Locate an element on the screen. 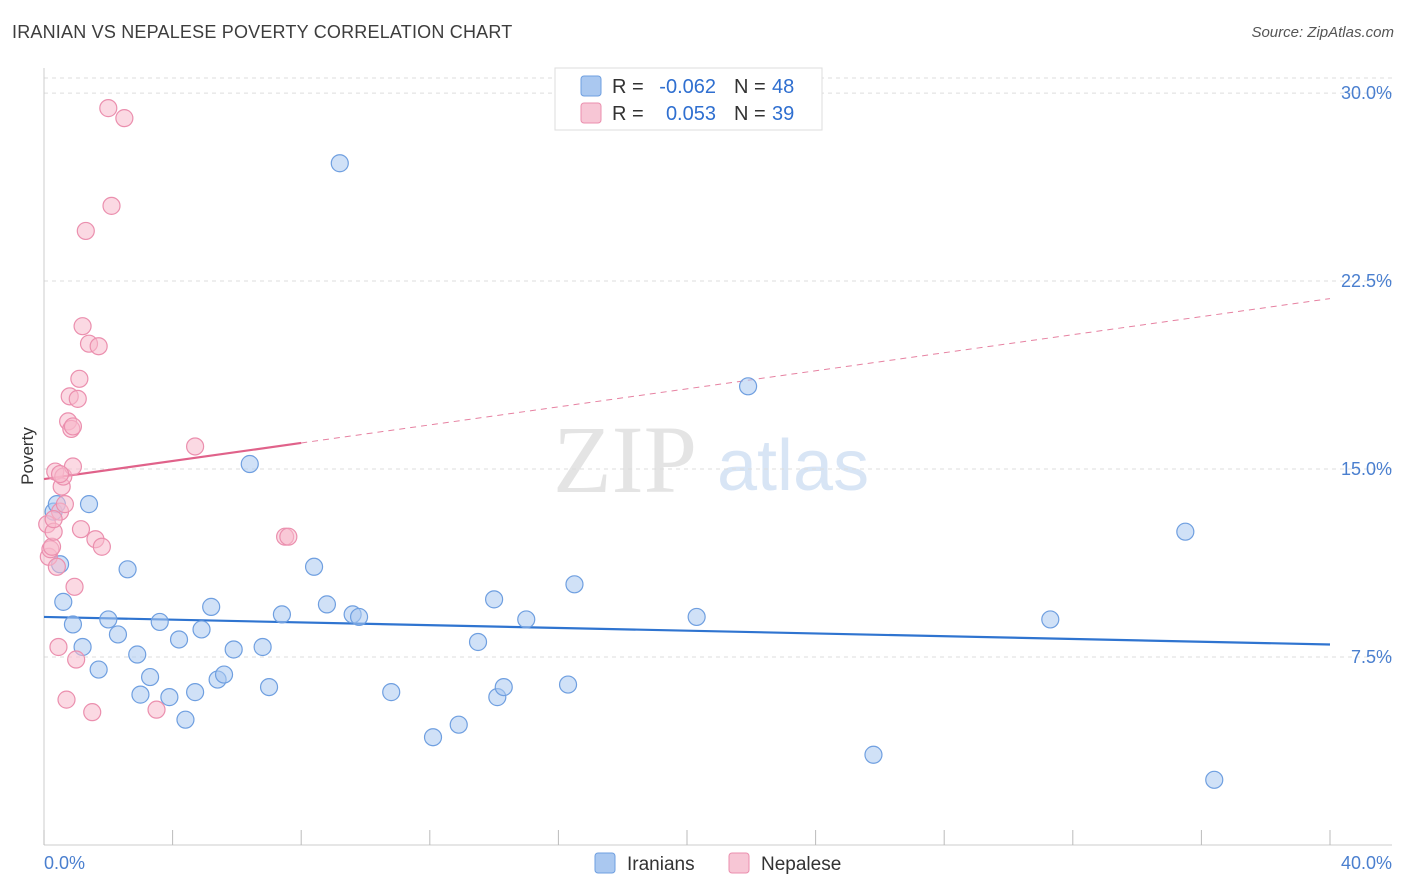 The height and width of the screenshot is (892, 1406). y-tick-labels: 7.5% 15.0% 22.5% 30.0% is located at coordinates (1366, 375).